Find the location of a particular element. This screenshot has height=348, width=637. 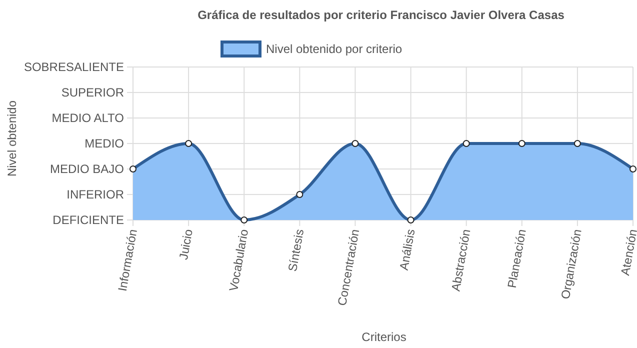

x-tick-label: Planeación is located at coordinates (516, 259).